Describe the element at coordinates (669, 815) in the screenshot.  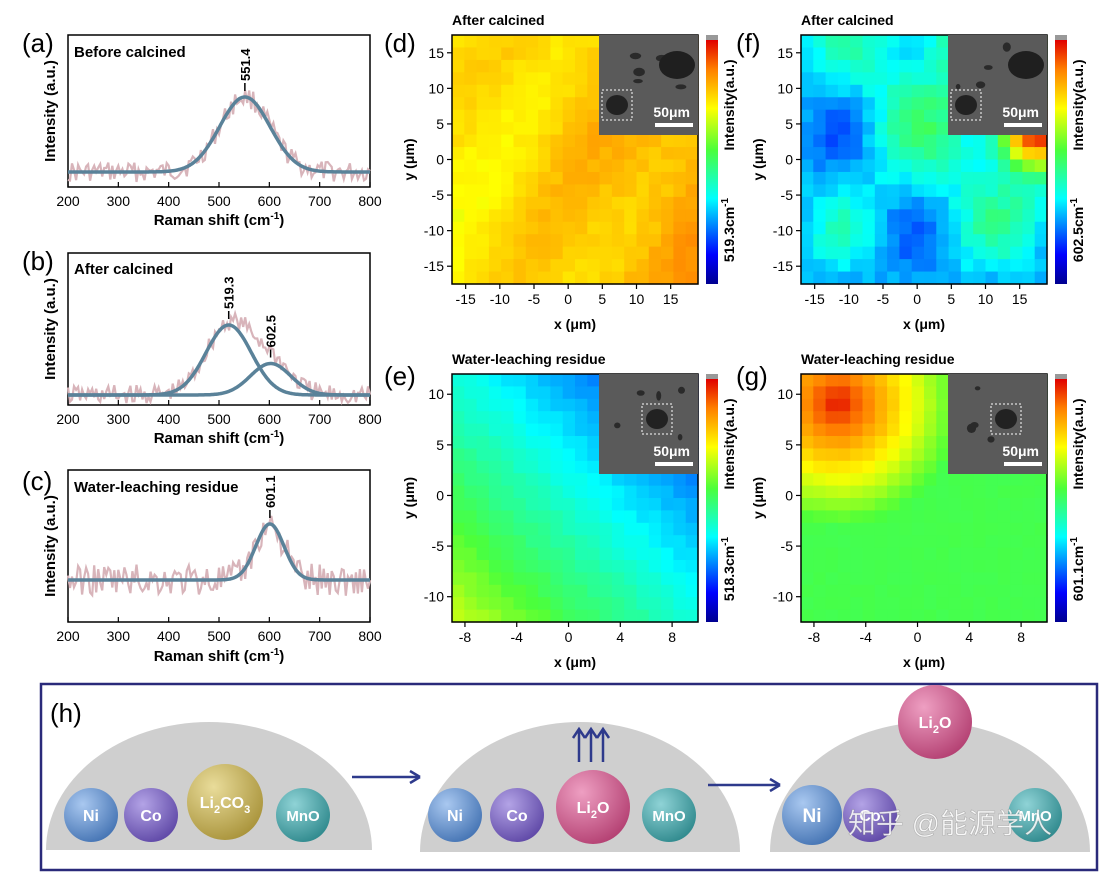
I see `mno-sphere` at that location.